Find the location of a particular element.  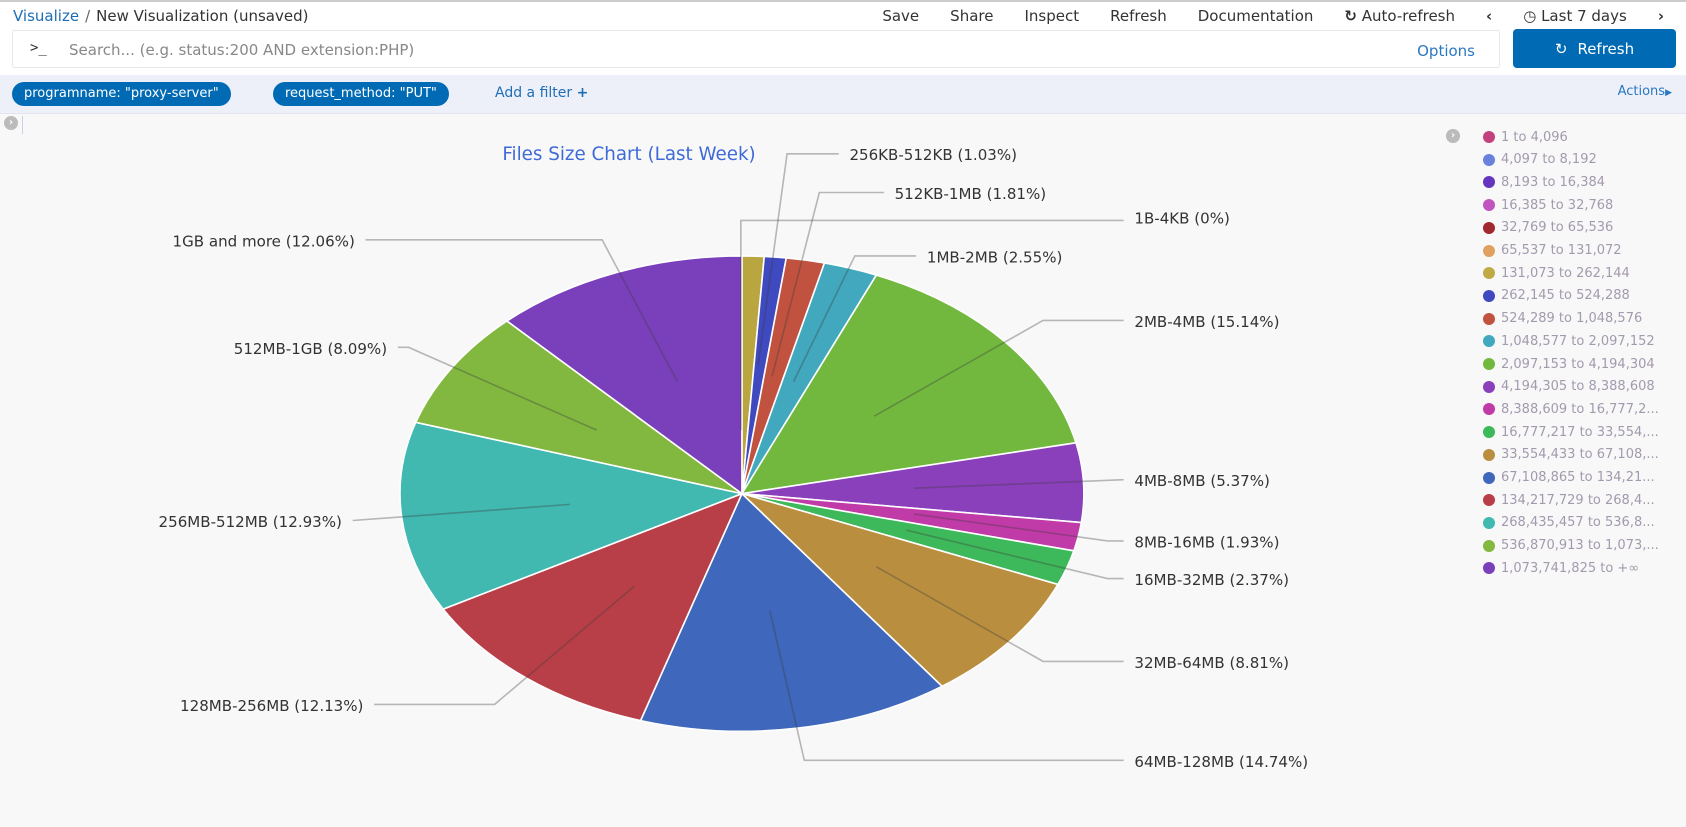

legend-item: 4,097 to 8,192 is located at coordinates (1540, 160).